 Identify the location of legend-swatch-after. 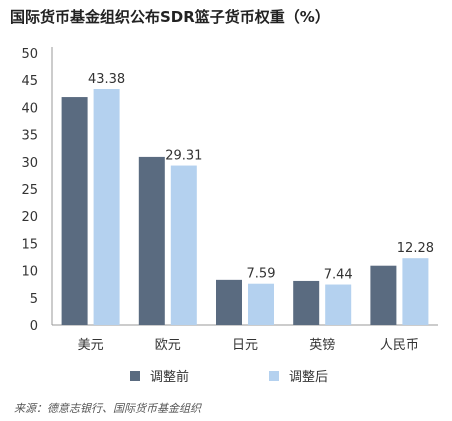
(274, 375).